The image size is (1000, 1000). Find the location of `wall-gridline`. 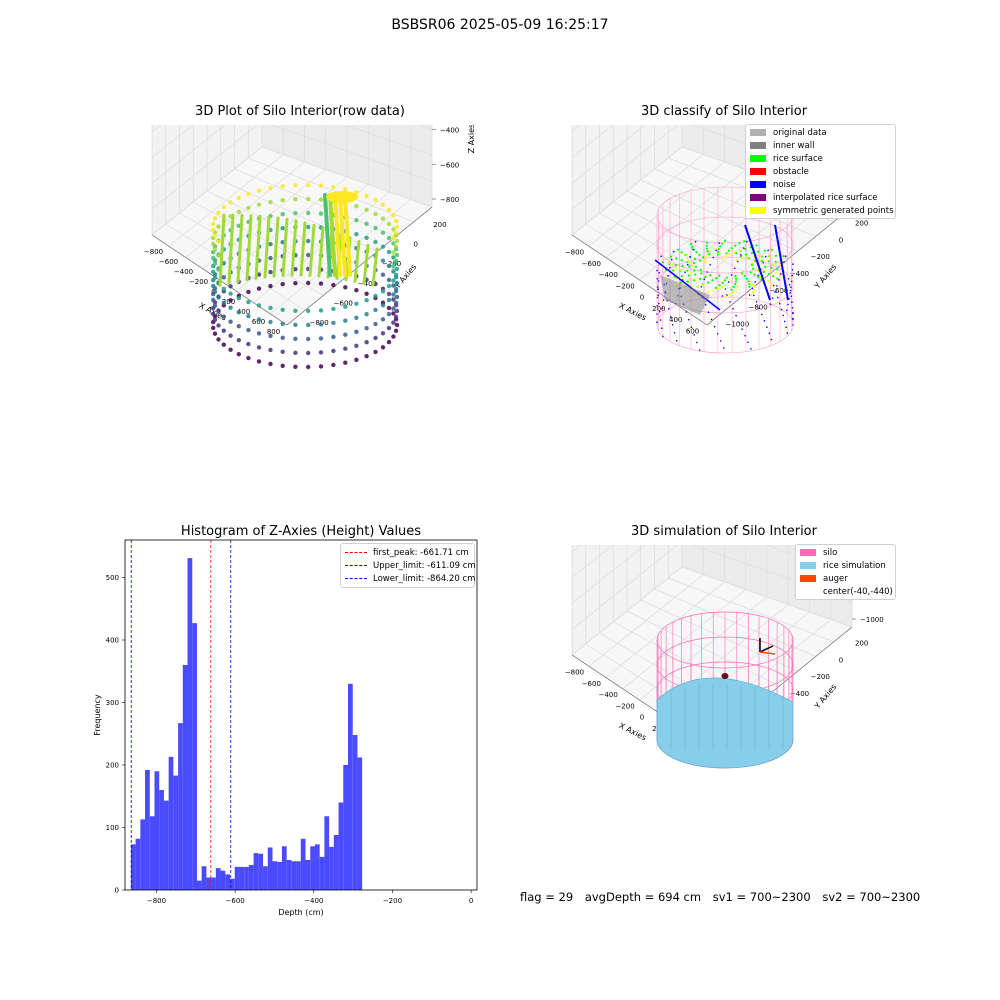

wall-gridline is located at coordinates (712, 561).